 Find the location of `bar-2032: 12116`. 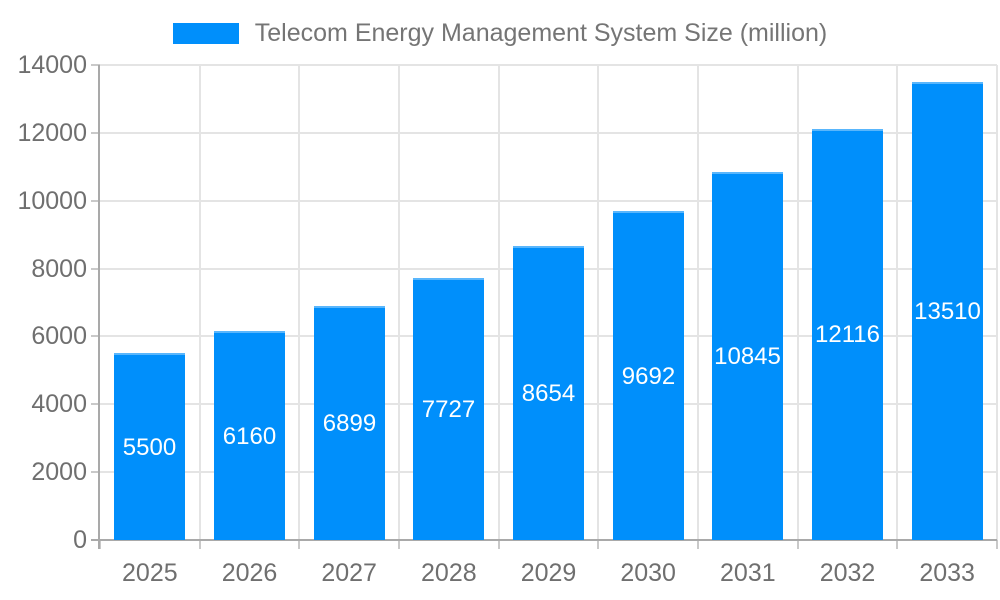

bar-2032: 12116 is located at coordinates (847, 334).